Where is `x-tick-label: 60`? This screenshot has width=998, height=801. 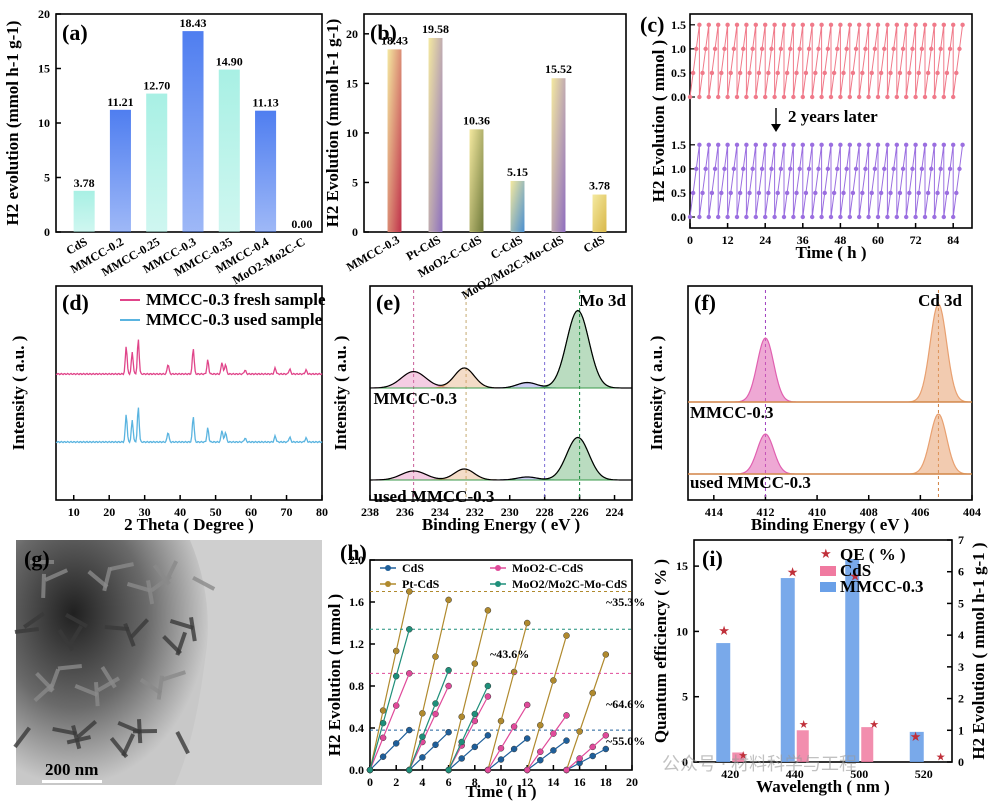 x-tick-label: 60 is located at coordinates (878, 240).